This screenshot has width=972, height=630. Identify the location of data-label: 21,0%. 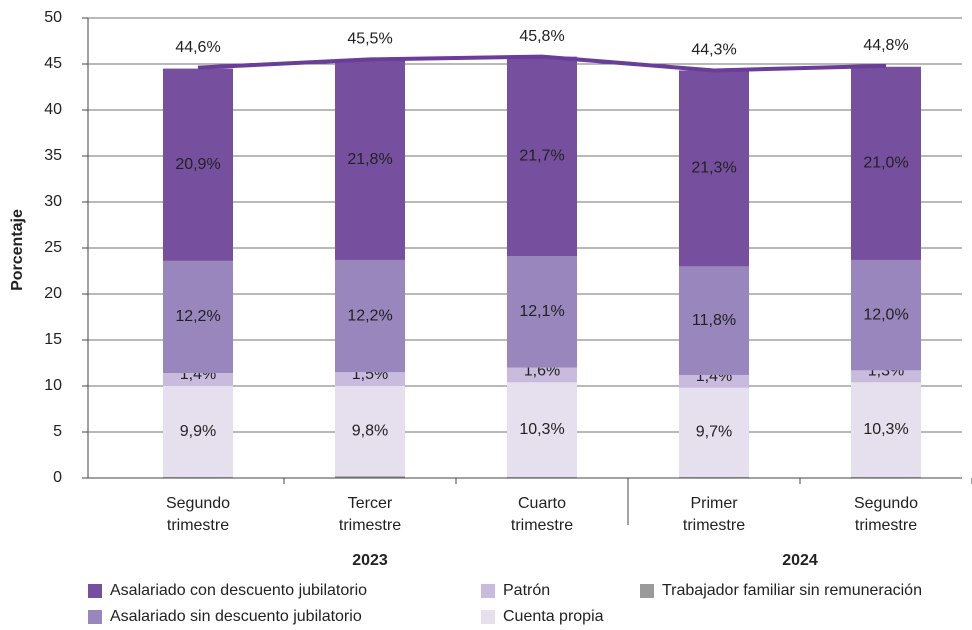
(885, 163).